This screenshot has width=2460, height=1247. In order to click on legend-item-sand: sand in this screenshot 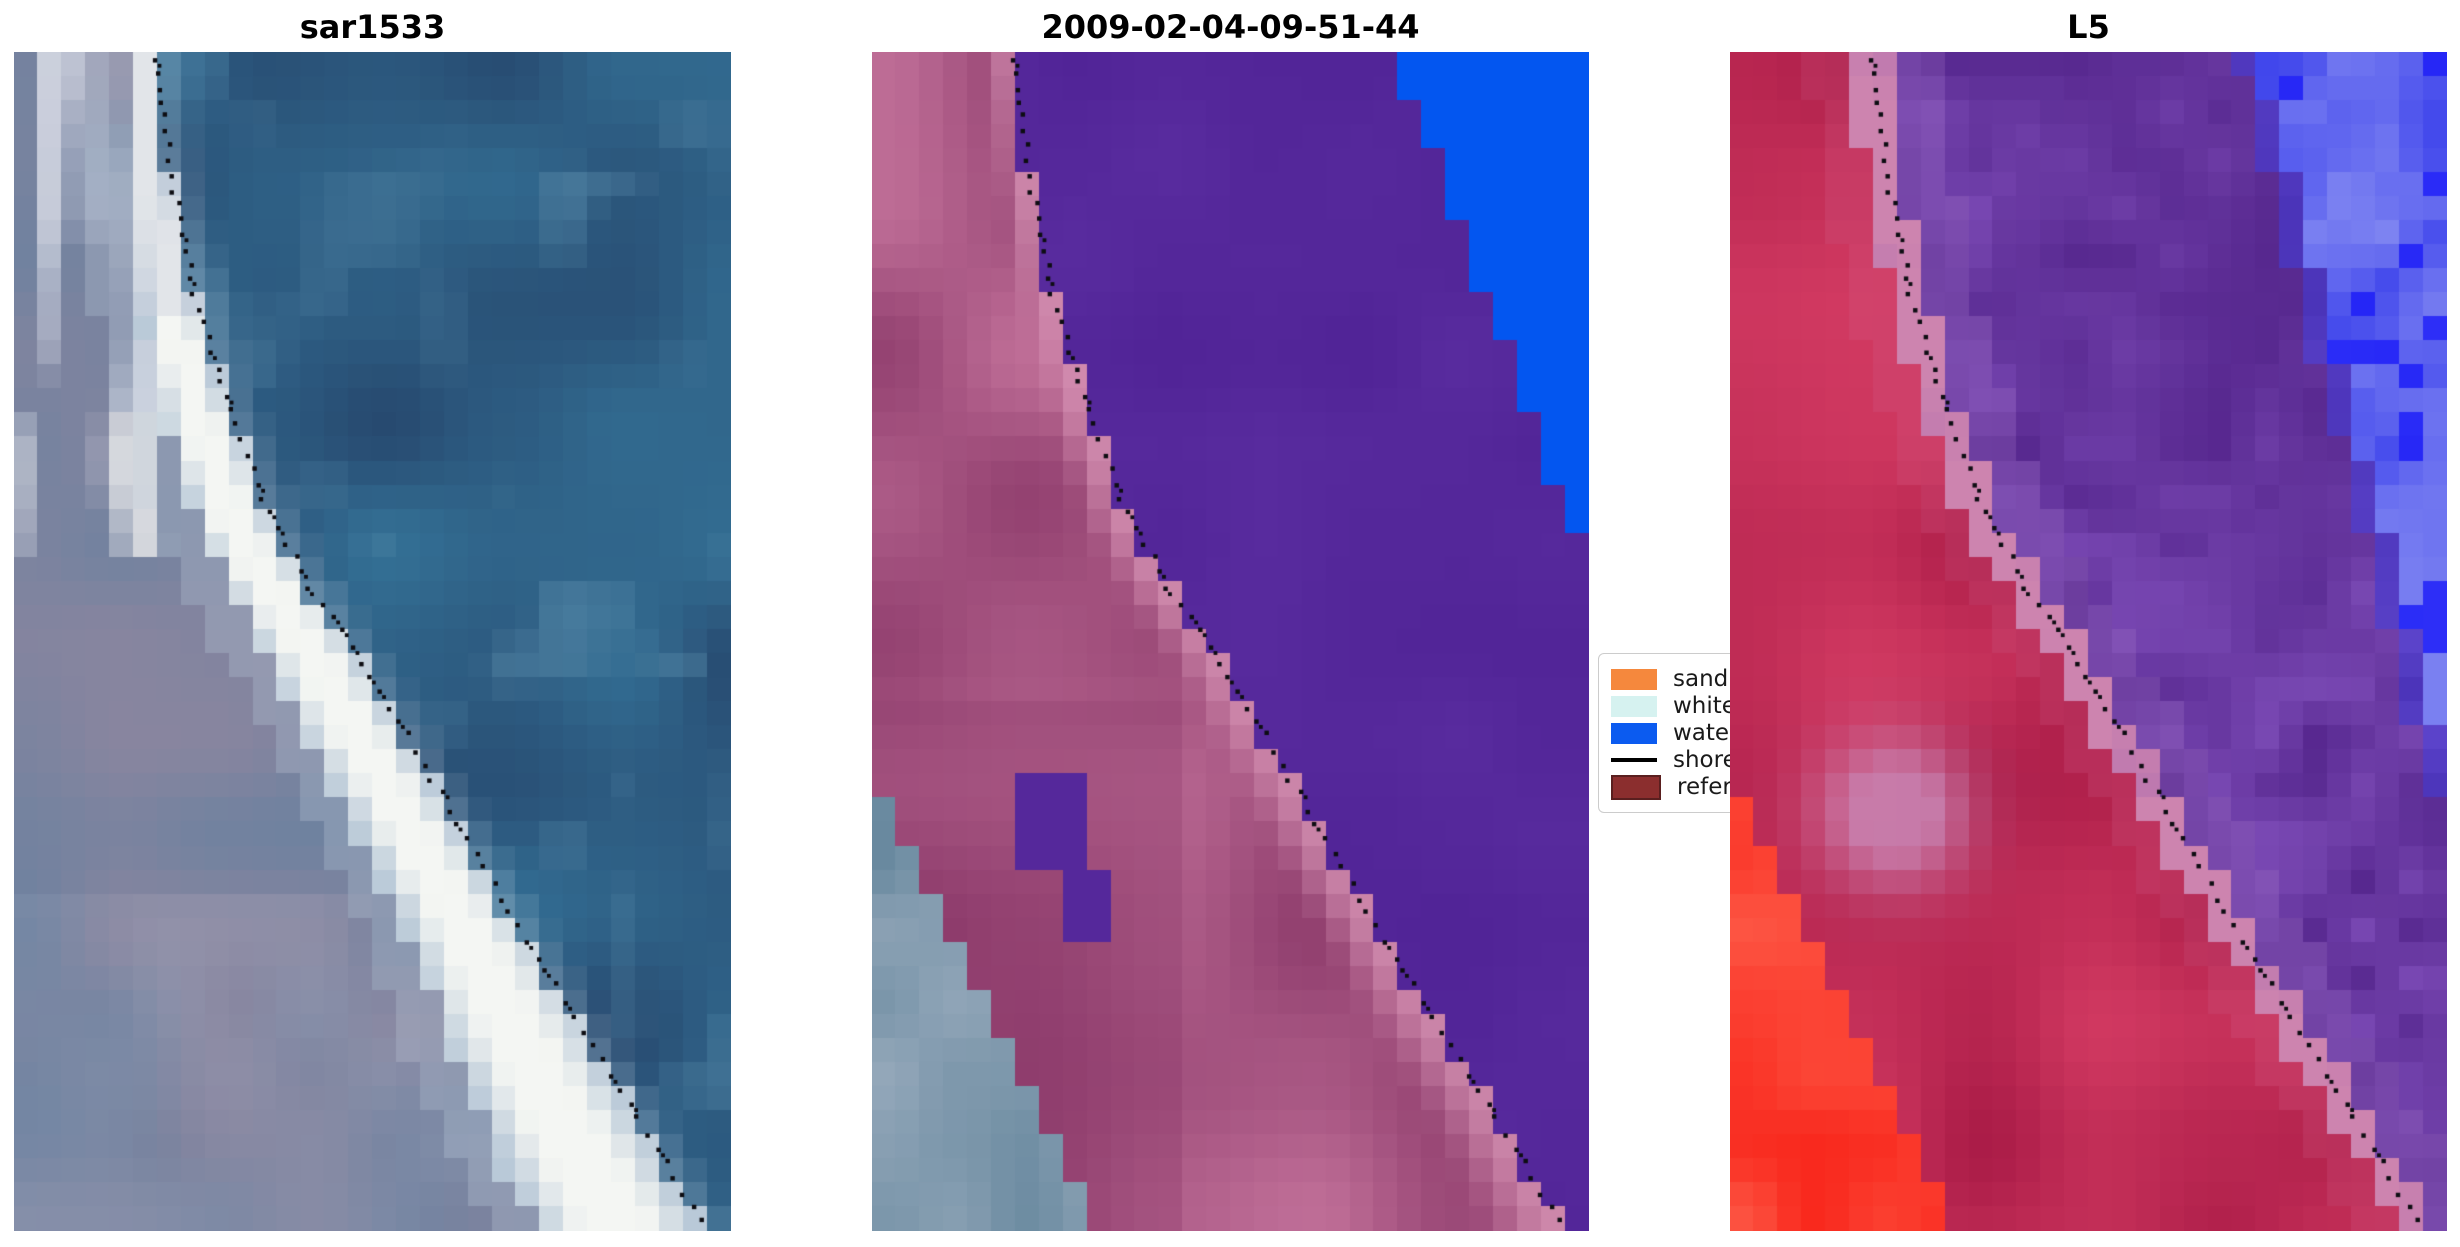, I will do `click(1744, 679)`.